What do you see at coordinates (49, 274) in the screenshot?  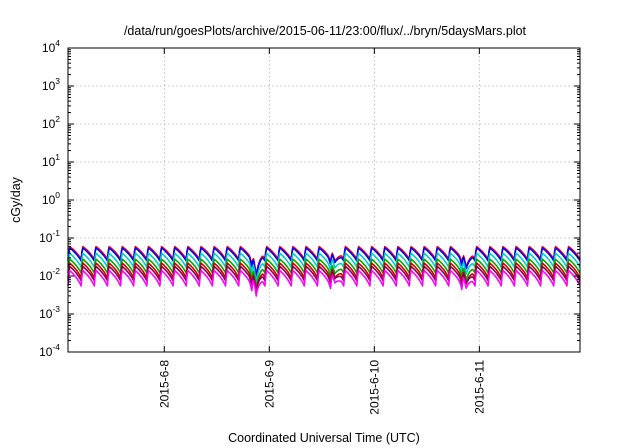 I see `y-tick-label: 10⁻²` at bounding box center [49, 274].